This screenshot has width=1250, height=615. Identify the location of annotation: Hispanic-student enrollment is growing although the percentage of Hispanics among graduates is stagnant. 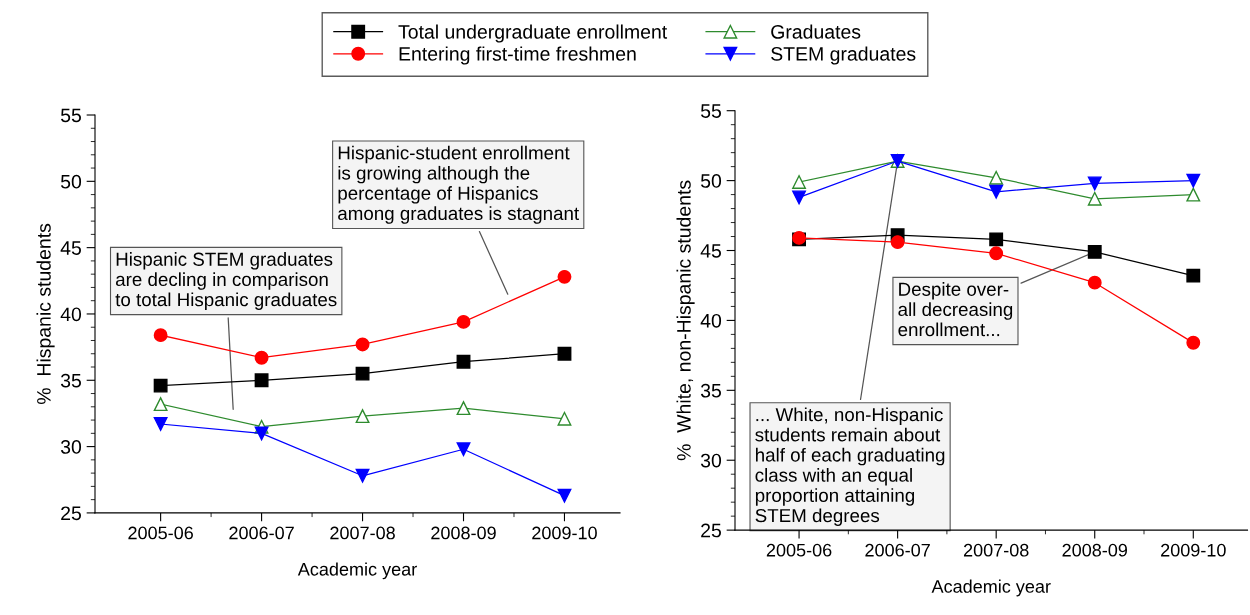
(458, 184).